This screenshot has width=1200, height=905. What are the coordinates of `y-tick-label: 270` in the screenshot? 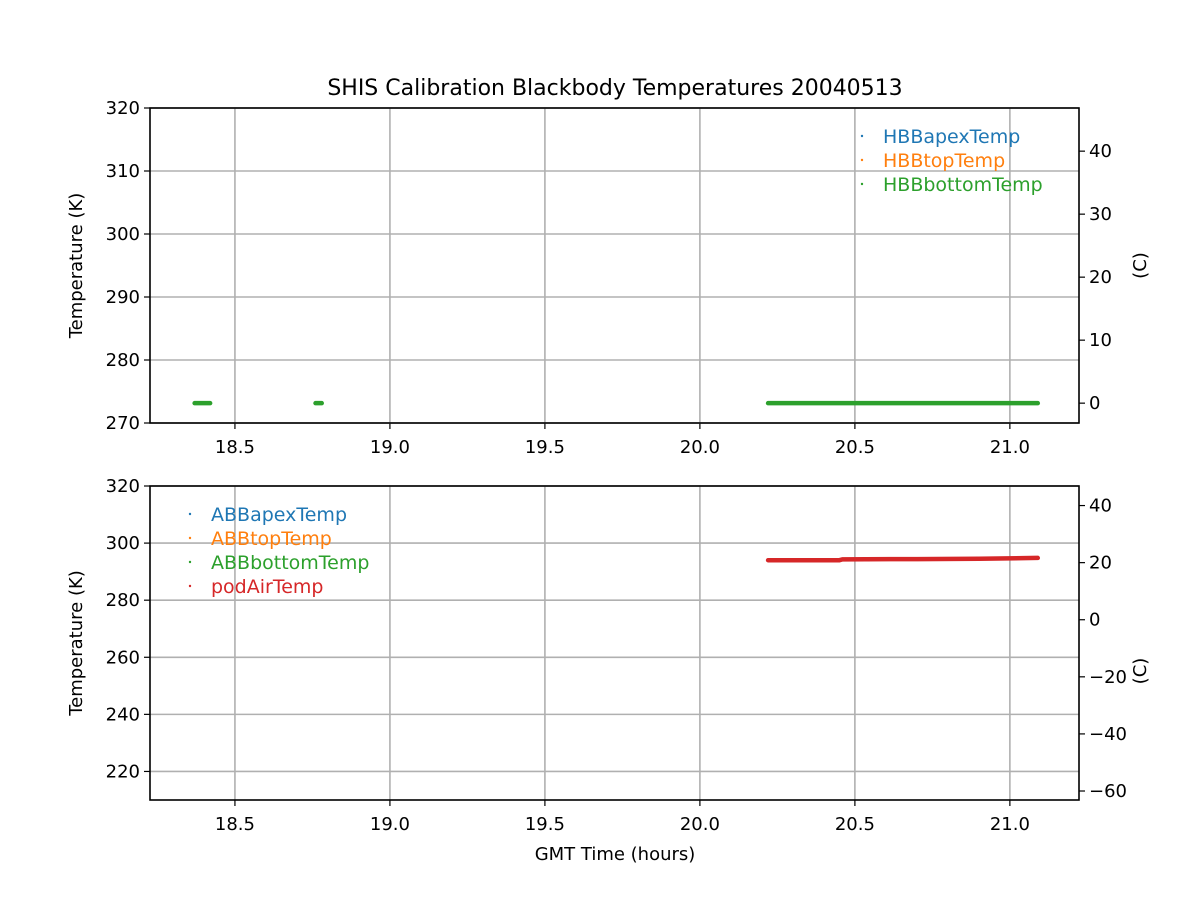 It's located at (123, 423).